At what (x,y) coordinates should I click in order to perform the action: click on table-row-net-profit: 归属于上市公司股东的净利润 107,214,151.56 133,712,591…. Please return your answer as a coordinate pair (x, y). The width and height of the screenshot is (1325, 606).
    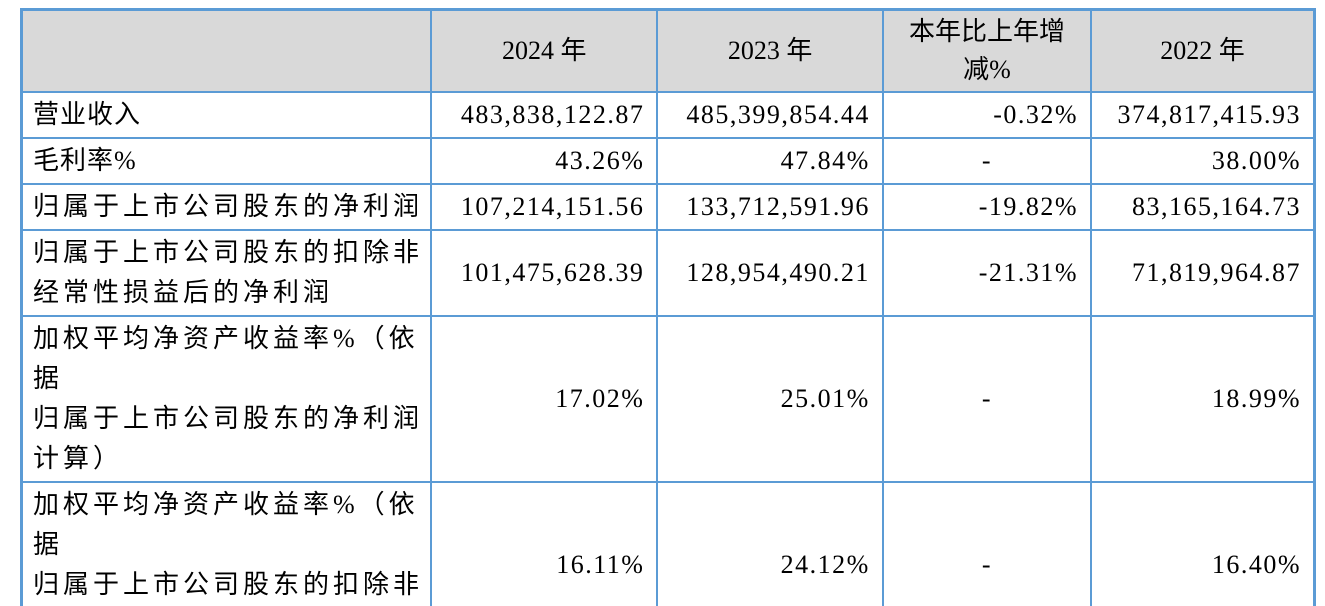
    Looking at the image, I should click on (668, 207).